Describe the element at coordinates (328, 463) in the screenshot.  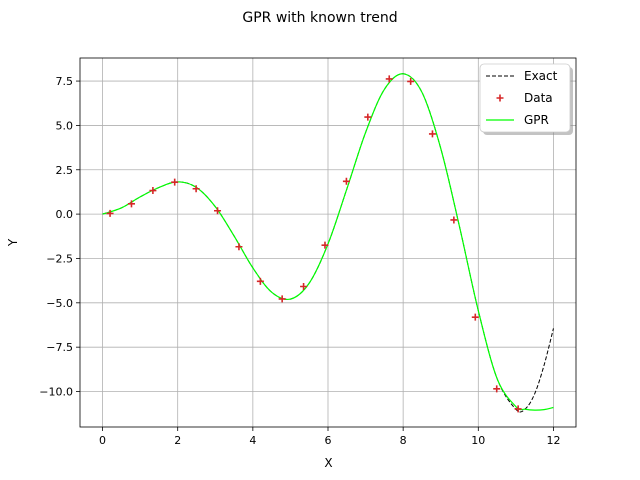
I see `x-axis-label: X` at that location.